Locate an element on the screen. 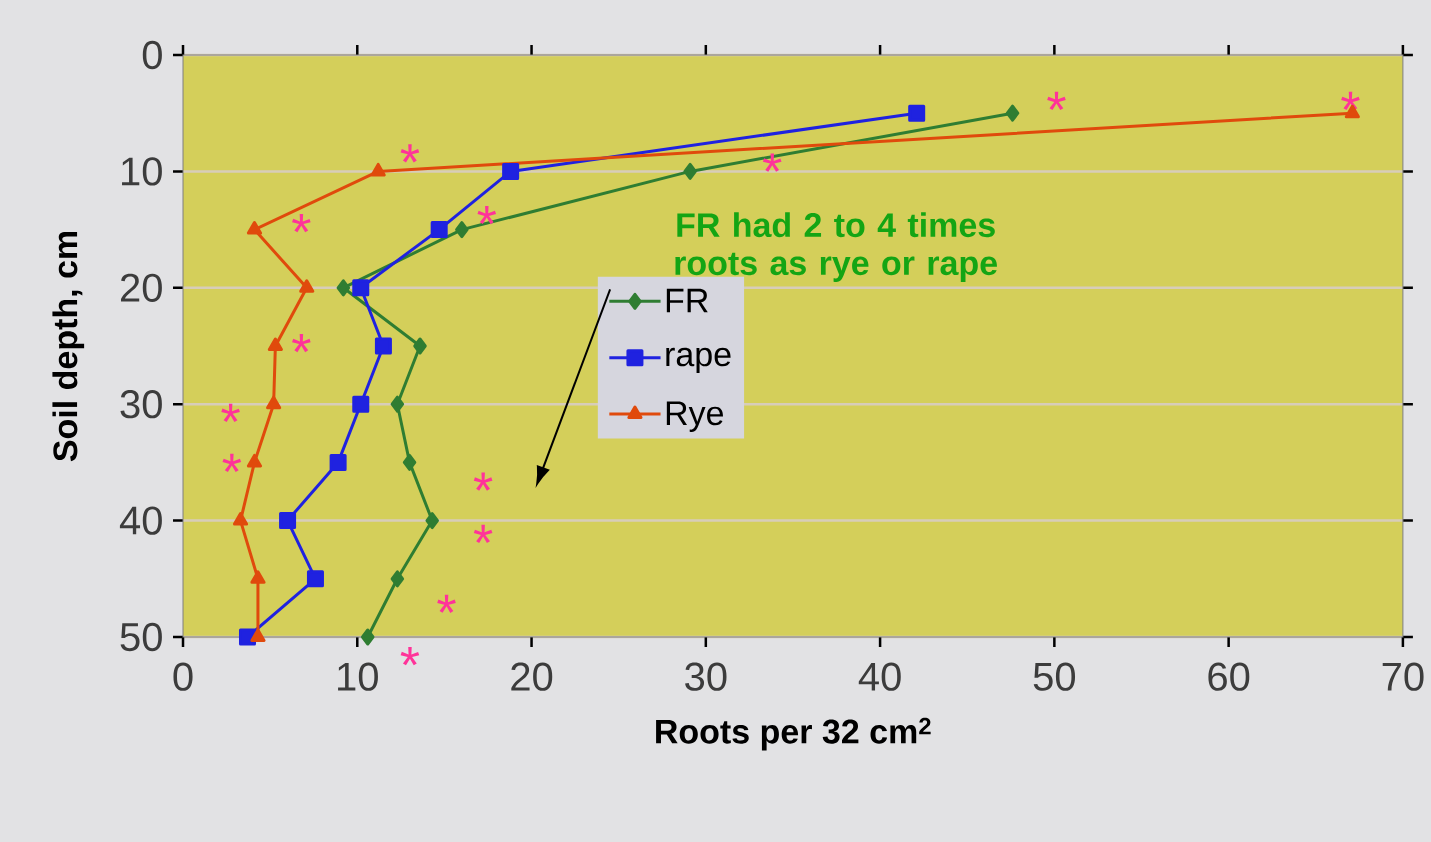 The image size is (1431, 842). x-tick-label: 0 is located at coordinates (183, 676).